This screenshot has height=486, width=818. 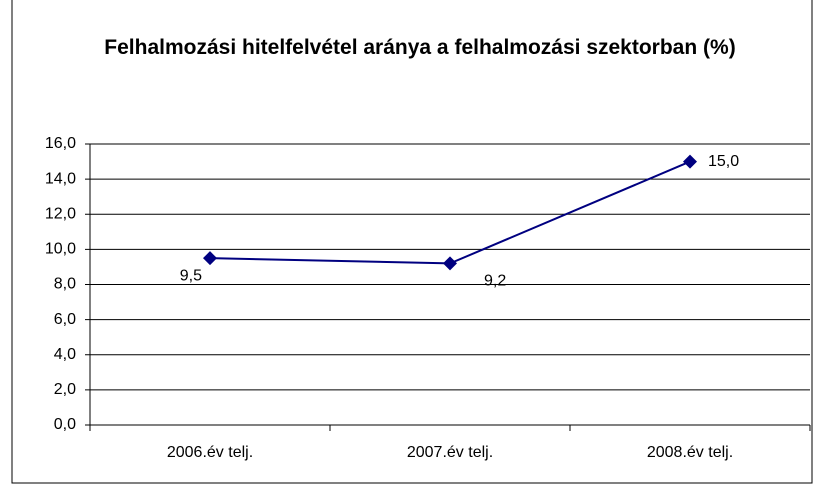 I want to click on data-label: 15,0, so click(x=723, y=161).